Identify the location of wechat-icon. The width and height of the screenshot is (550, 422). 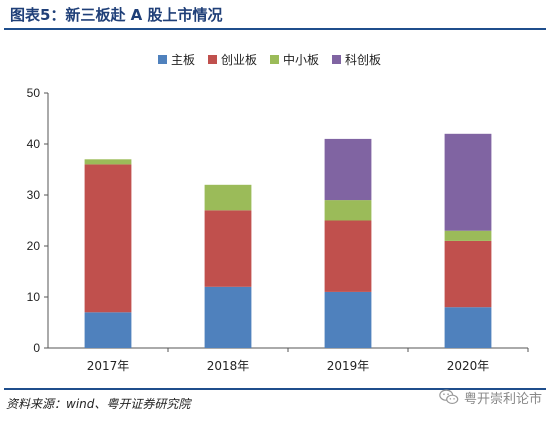
(449, 397).